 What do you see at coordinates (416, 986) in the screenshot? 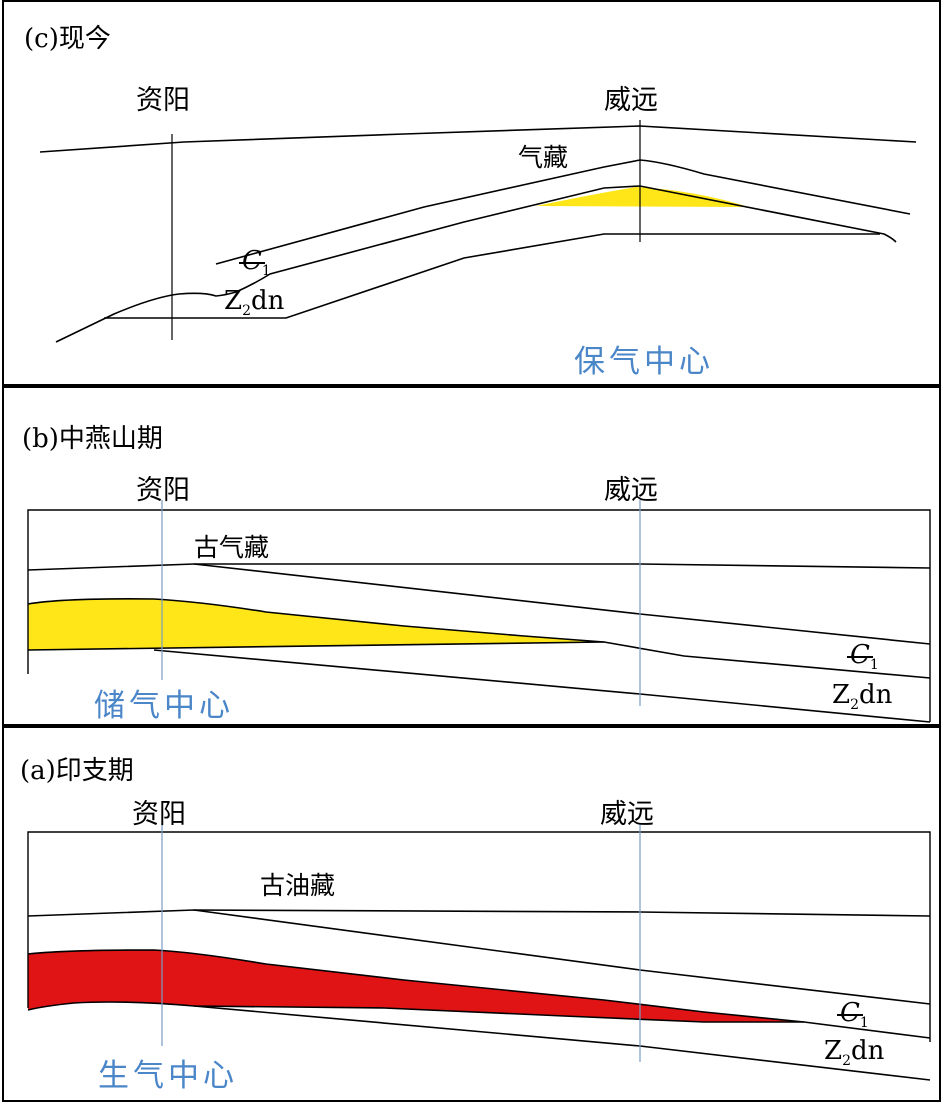
I see `paleo-oil-reservoir-fill` at bounding box center [416, 986].